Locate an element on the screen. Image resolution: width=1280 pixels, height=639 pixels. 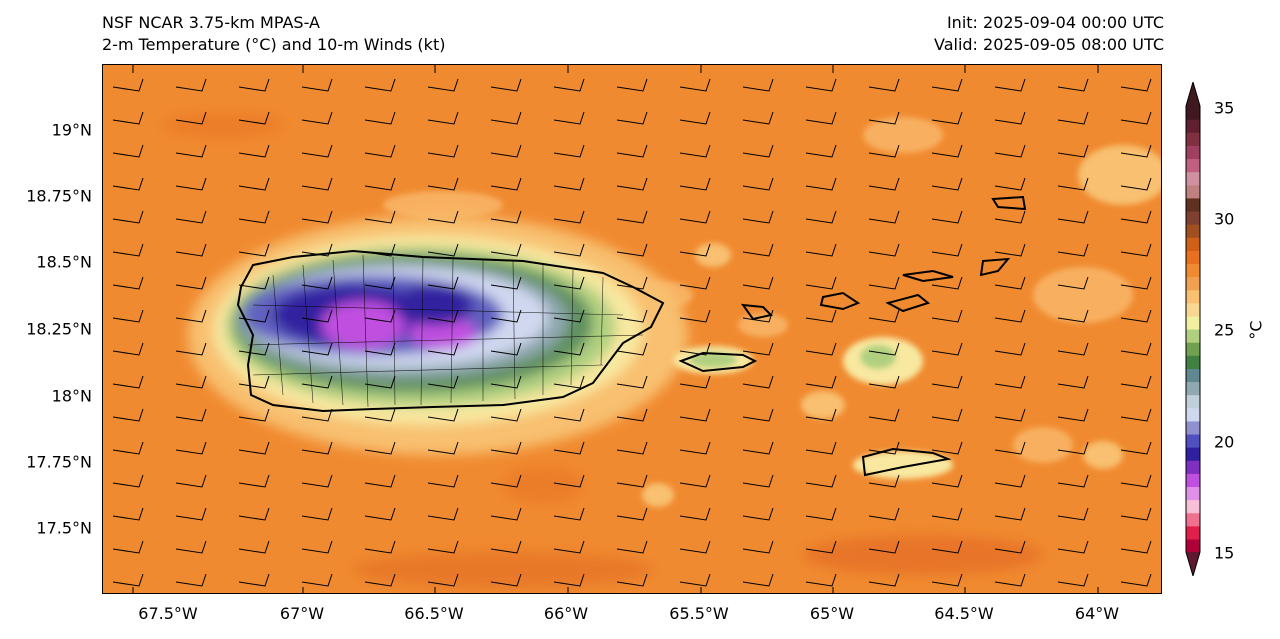
lat-tick-17-75: 17.75°N is located at coordinates (59, 462).